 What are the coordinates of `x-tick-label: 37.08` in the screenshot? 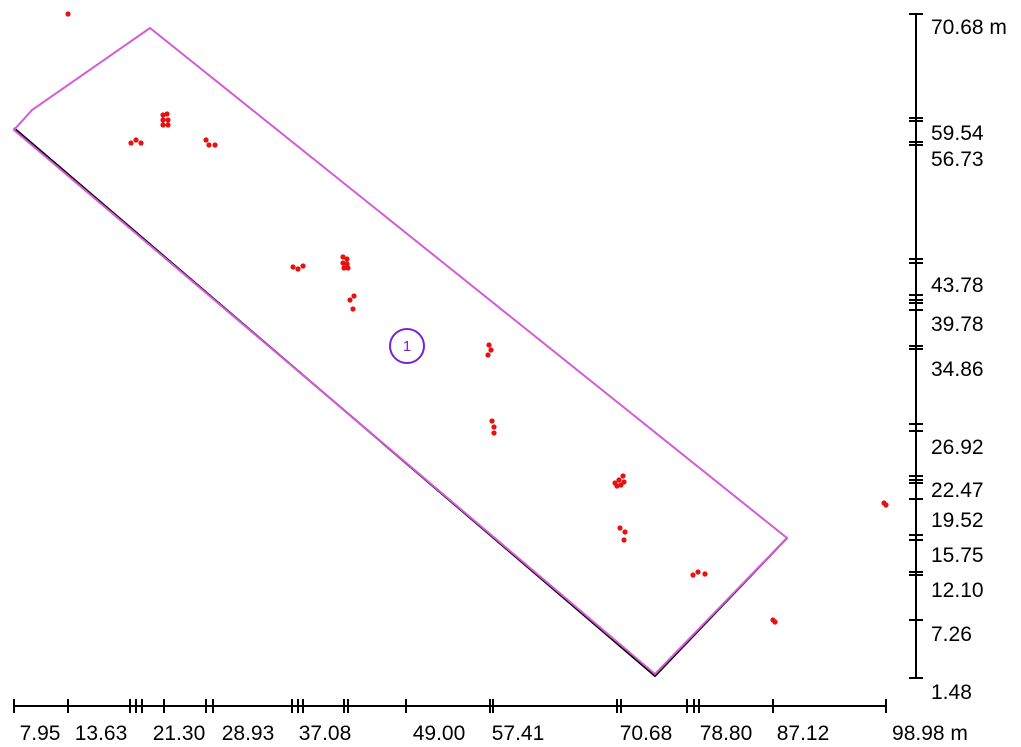 It's located at (325, 733).